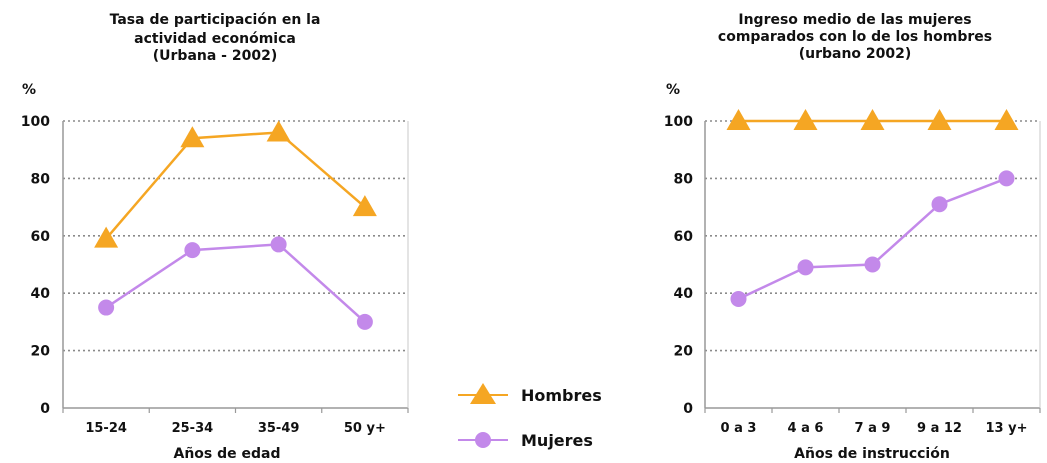 The height and width of the screenshot is (463, 1047). Describe the element at coordinates (806, 428) in the screenshot. I see `x-tick-label: 4 a 6` at that location.